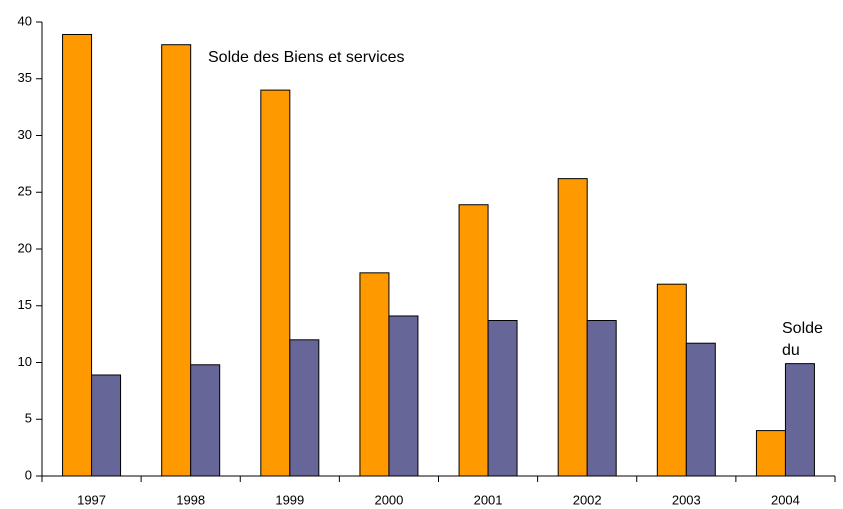 The height and width of the screenshot is (509, 843). I want to click on x-tick-label: 2004, so click(785, 499).